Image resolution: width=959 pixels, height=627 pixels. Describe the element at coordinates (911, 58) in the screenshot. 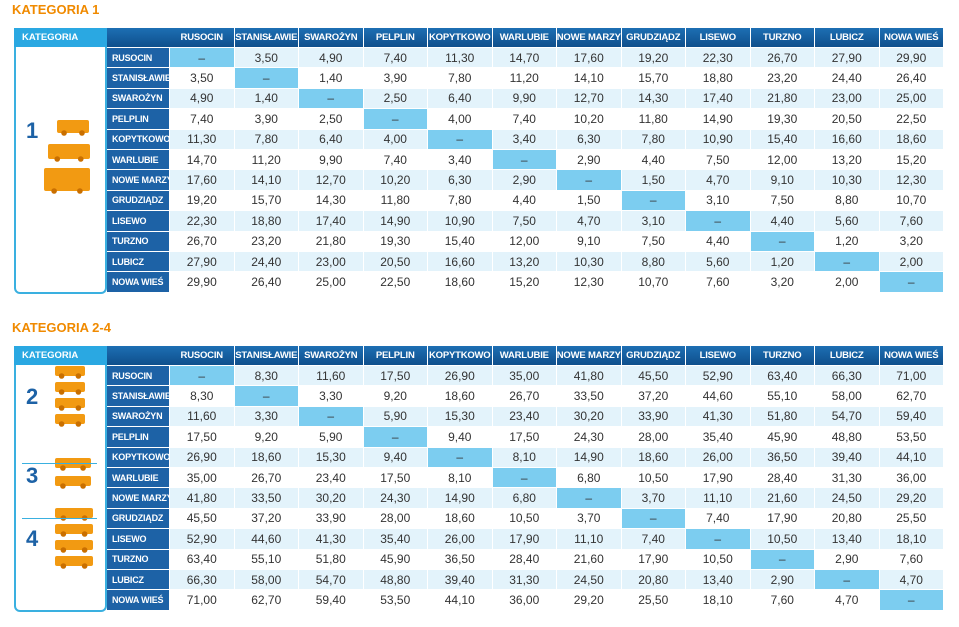

I see `price-cell: 29,90` at that location.